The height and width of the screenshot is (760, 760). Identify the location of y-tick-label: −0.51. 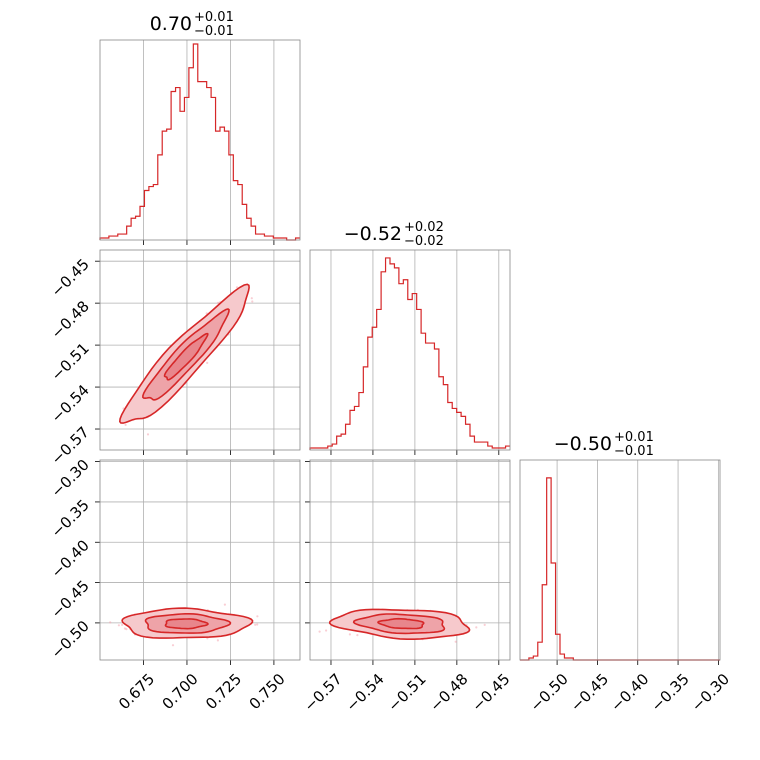
(70, 361).